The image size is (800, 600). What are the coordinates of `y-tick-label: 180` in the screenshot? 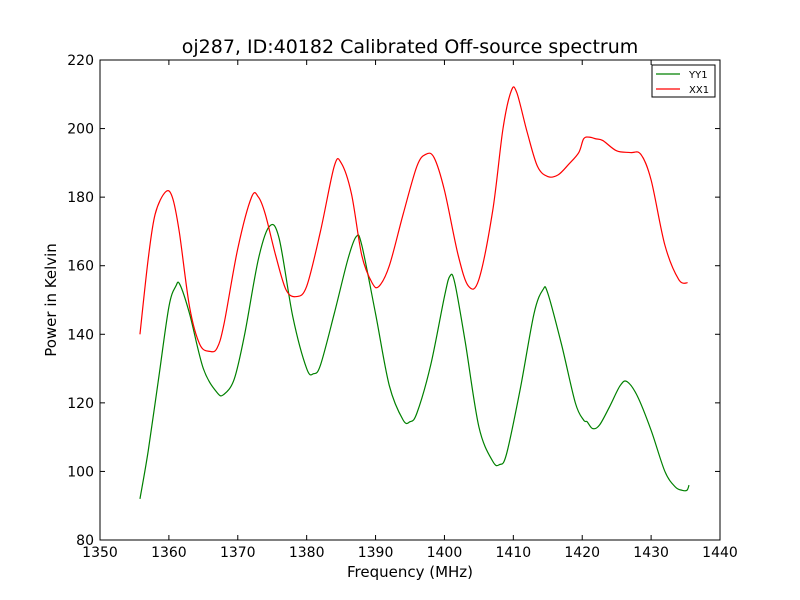 It's located at (80, 198).